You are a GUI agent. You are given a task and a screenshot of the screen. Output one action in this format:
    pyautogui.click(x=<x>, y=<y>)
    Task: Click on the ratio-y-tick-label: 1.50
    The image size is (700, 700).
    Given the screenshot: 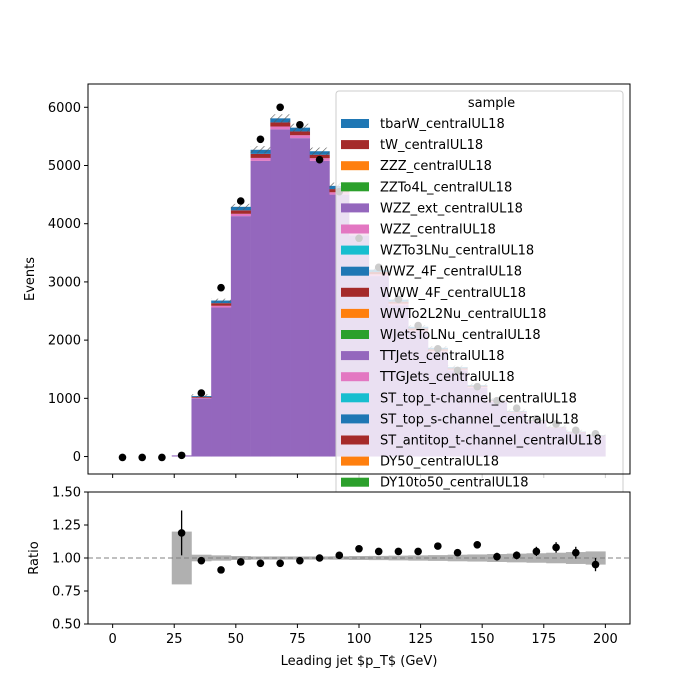 What is the action you would take?
    pyautogui.click(x=66, y=493)
    